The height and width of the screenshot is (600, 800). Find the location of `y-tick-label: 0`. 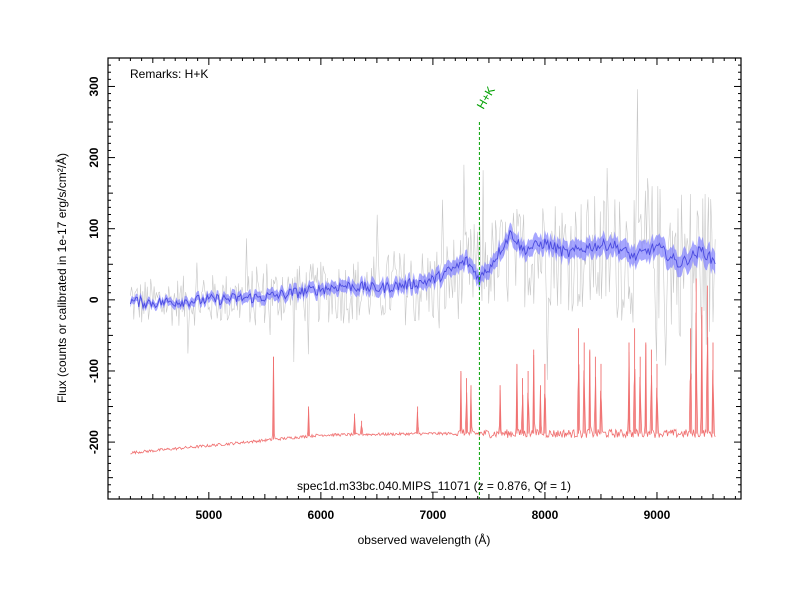

y-tick-label: 0 is located at coordinates (94, 299).